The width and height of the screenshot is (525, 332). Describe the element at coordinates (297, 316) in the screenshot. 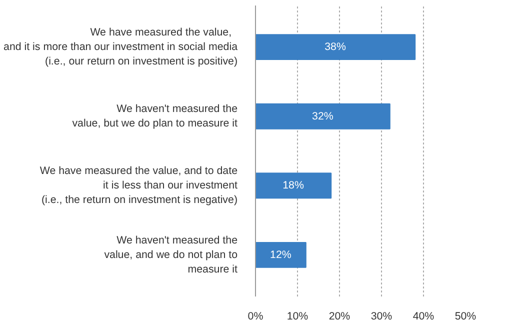

I see `x-tick-label: 10%` at that location.